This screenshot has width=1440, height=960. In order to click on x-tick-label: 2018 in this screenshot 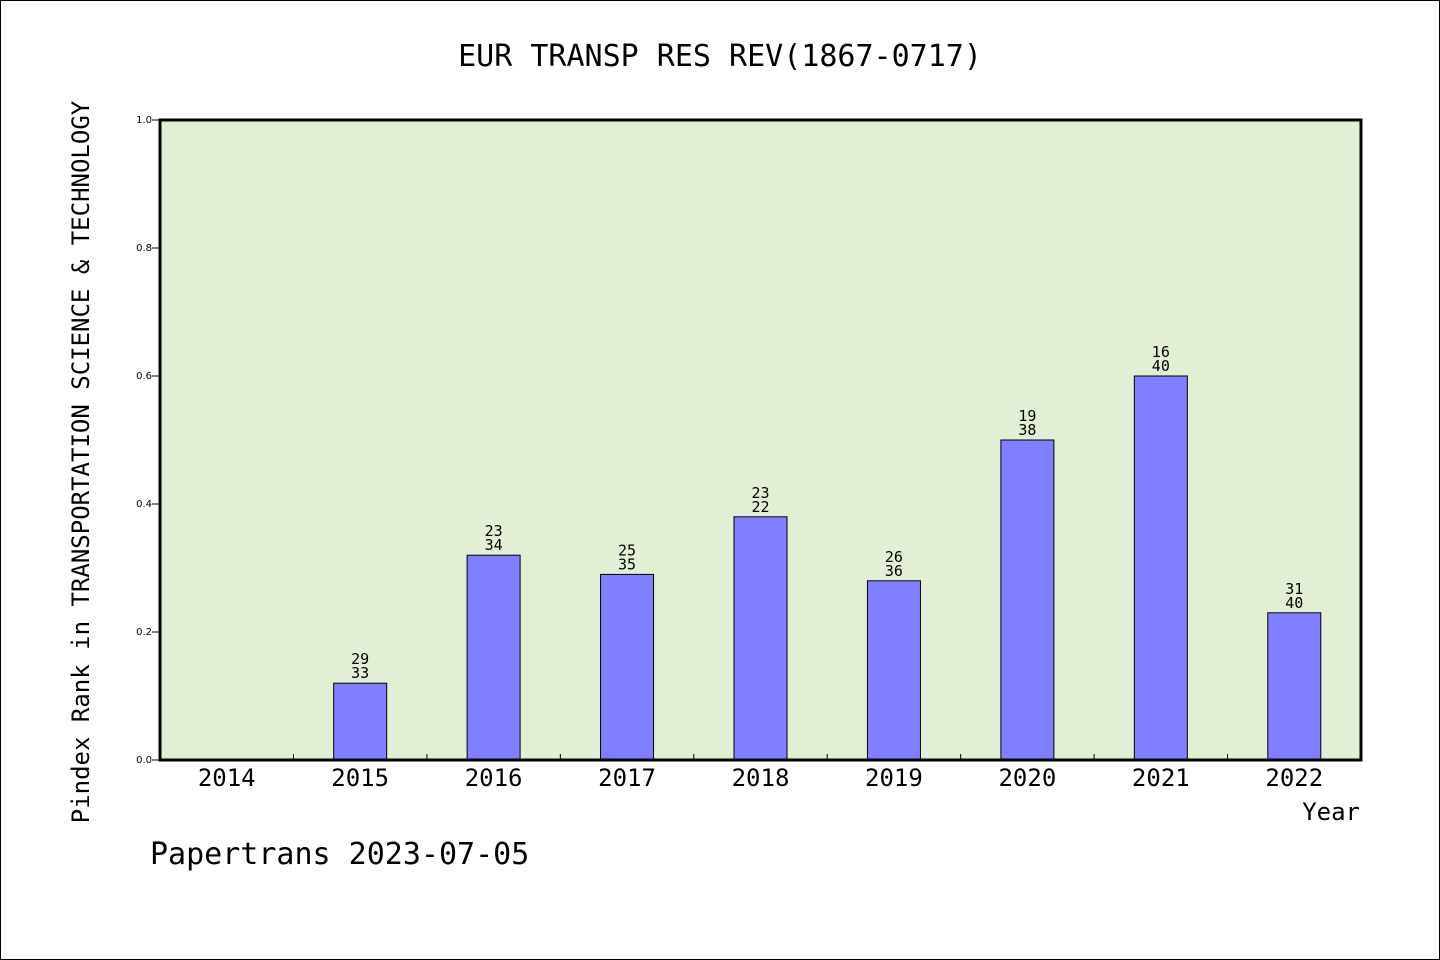, I will do `click(761, 778)`.